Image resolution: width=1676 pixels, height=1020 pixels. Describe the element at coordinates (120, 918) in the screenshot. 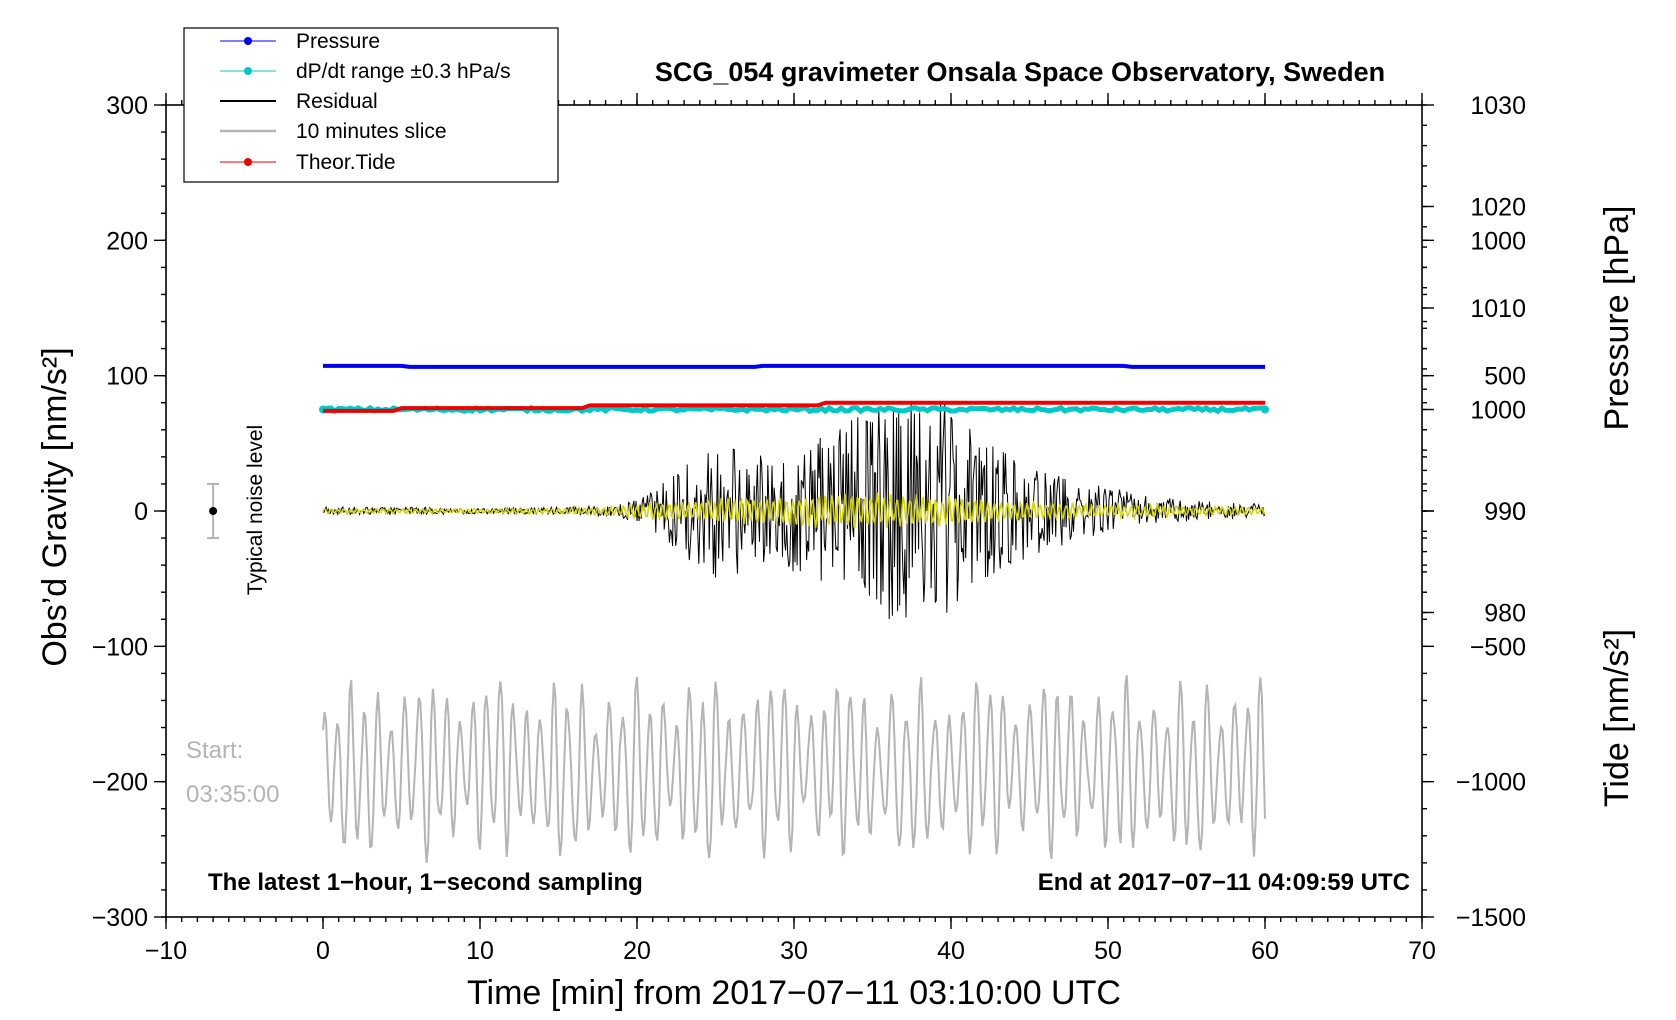

I see `y-tick-label: −300` at that location.